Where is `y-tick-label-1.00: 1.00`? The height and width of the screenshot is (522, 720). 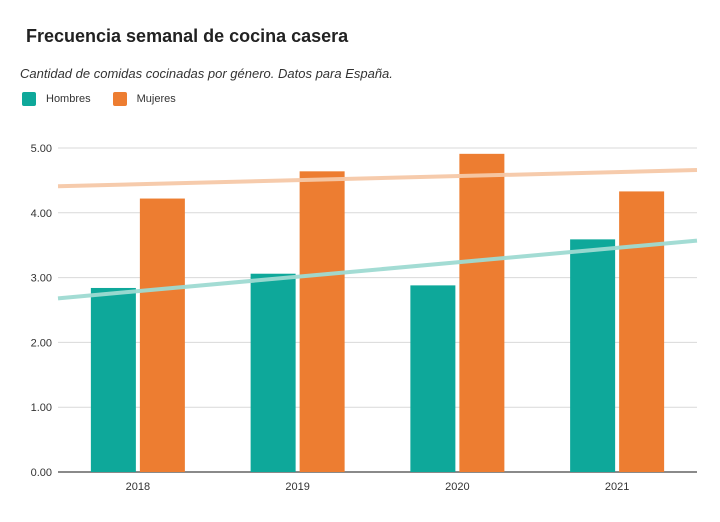 y-tick-label-1.00: 1.00 is located at coordinates (41, 408).